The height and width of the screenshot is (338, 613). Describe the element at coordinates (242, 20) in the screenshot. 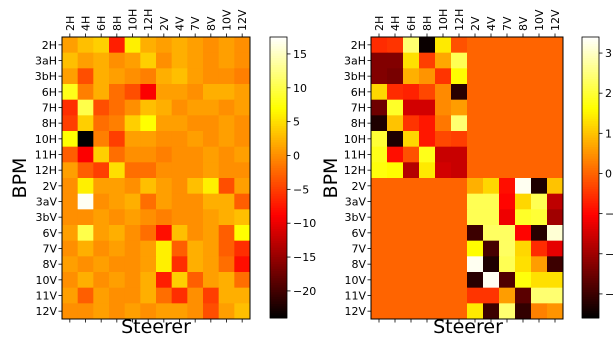

I see `x-tick-label: 12V` at that location.